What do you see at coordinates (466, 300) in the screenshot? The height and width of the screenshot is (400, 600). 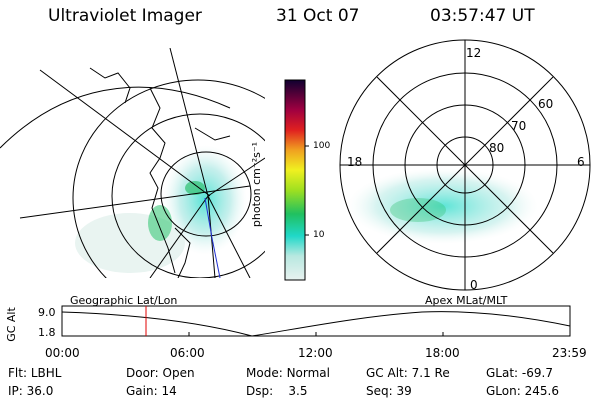 I see `right-panel-caption: Apex MLat/MLT` at bounding box center [466, 300].